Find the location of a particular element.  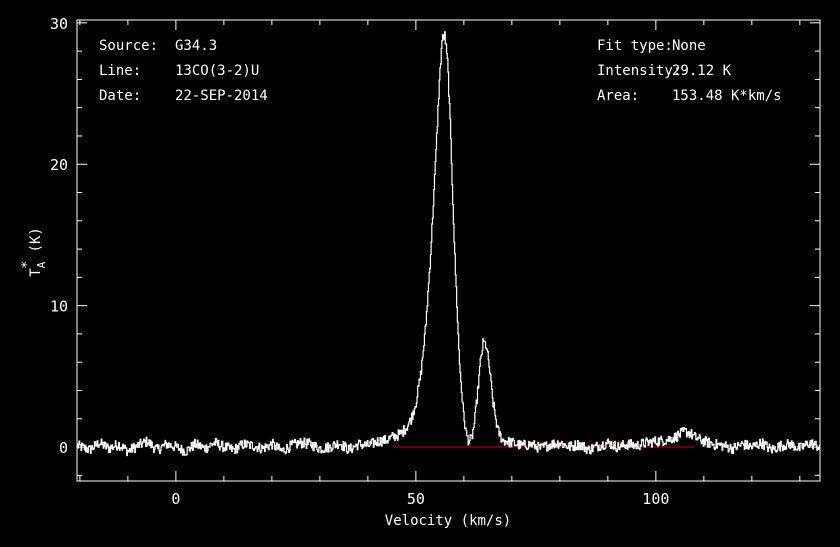

x-axis-label: Velocity (km/s) is located at coordinates (448, 521).